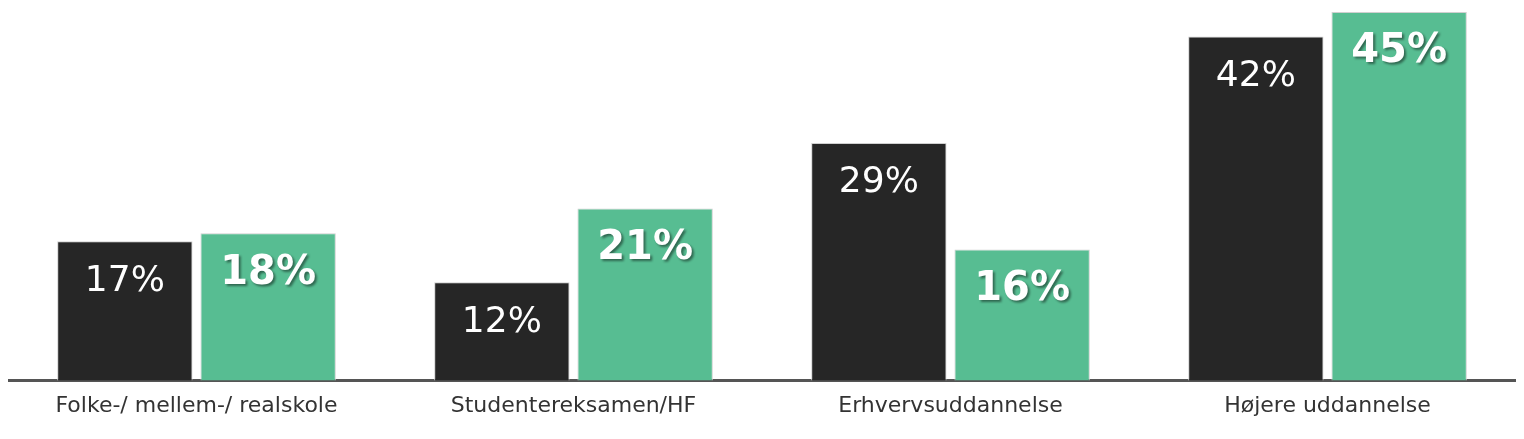 The image size is (1524, 439). Describe the element at coordinates (1327, 404) in the screenshot. I see `x-tick-label: Højere uddannelse` at that location.